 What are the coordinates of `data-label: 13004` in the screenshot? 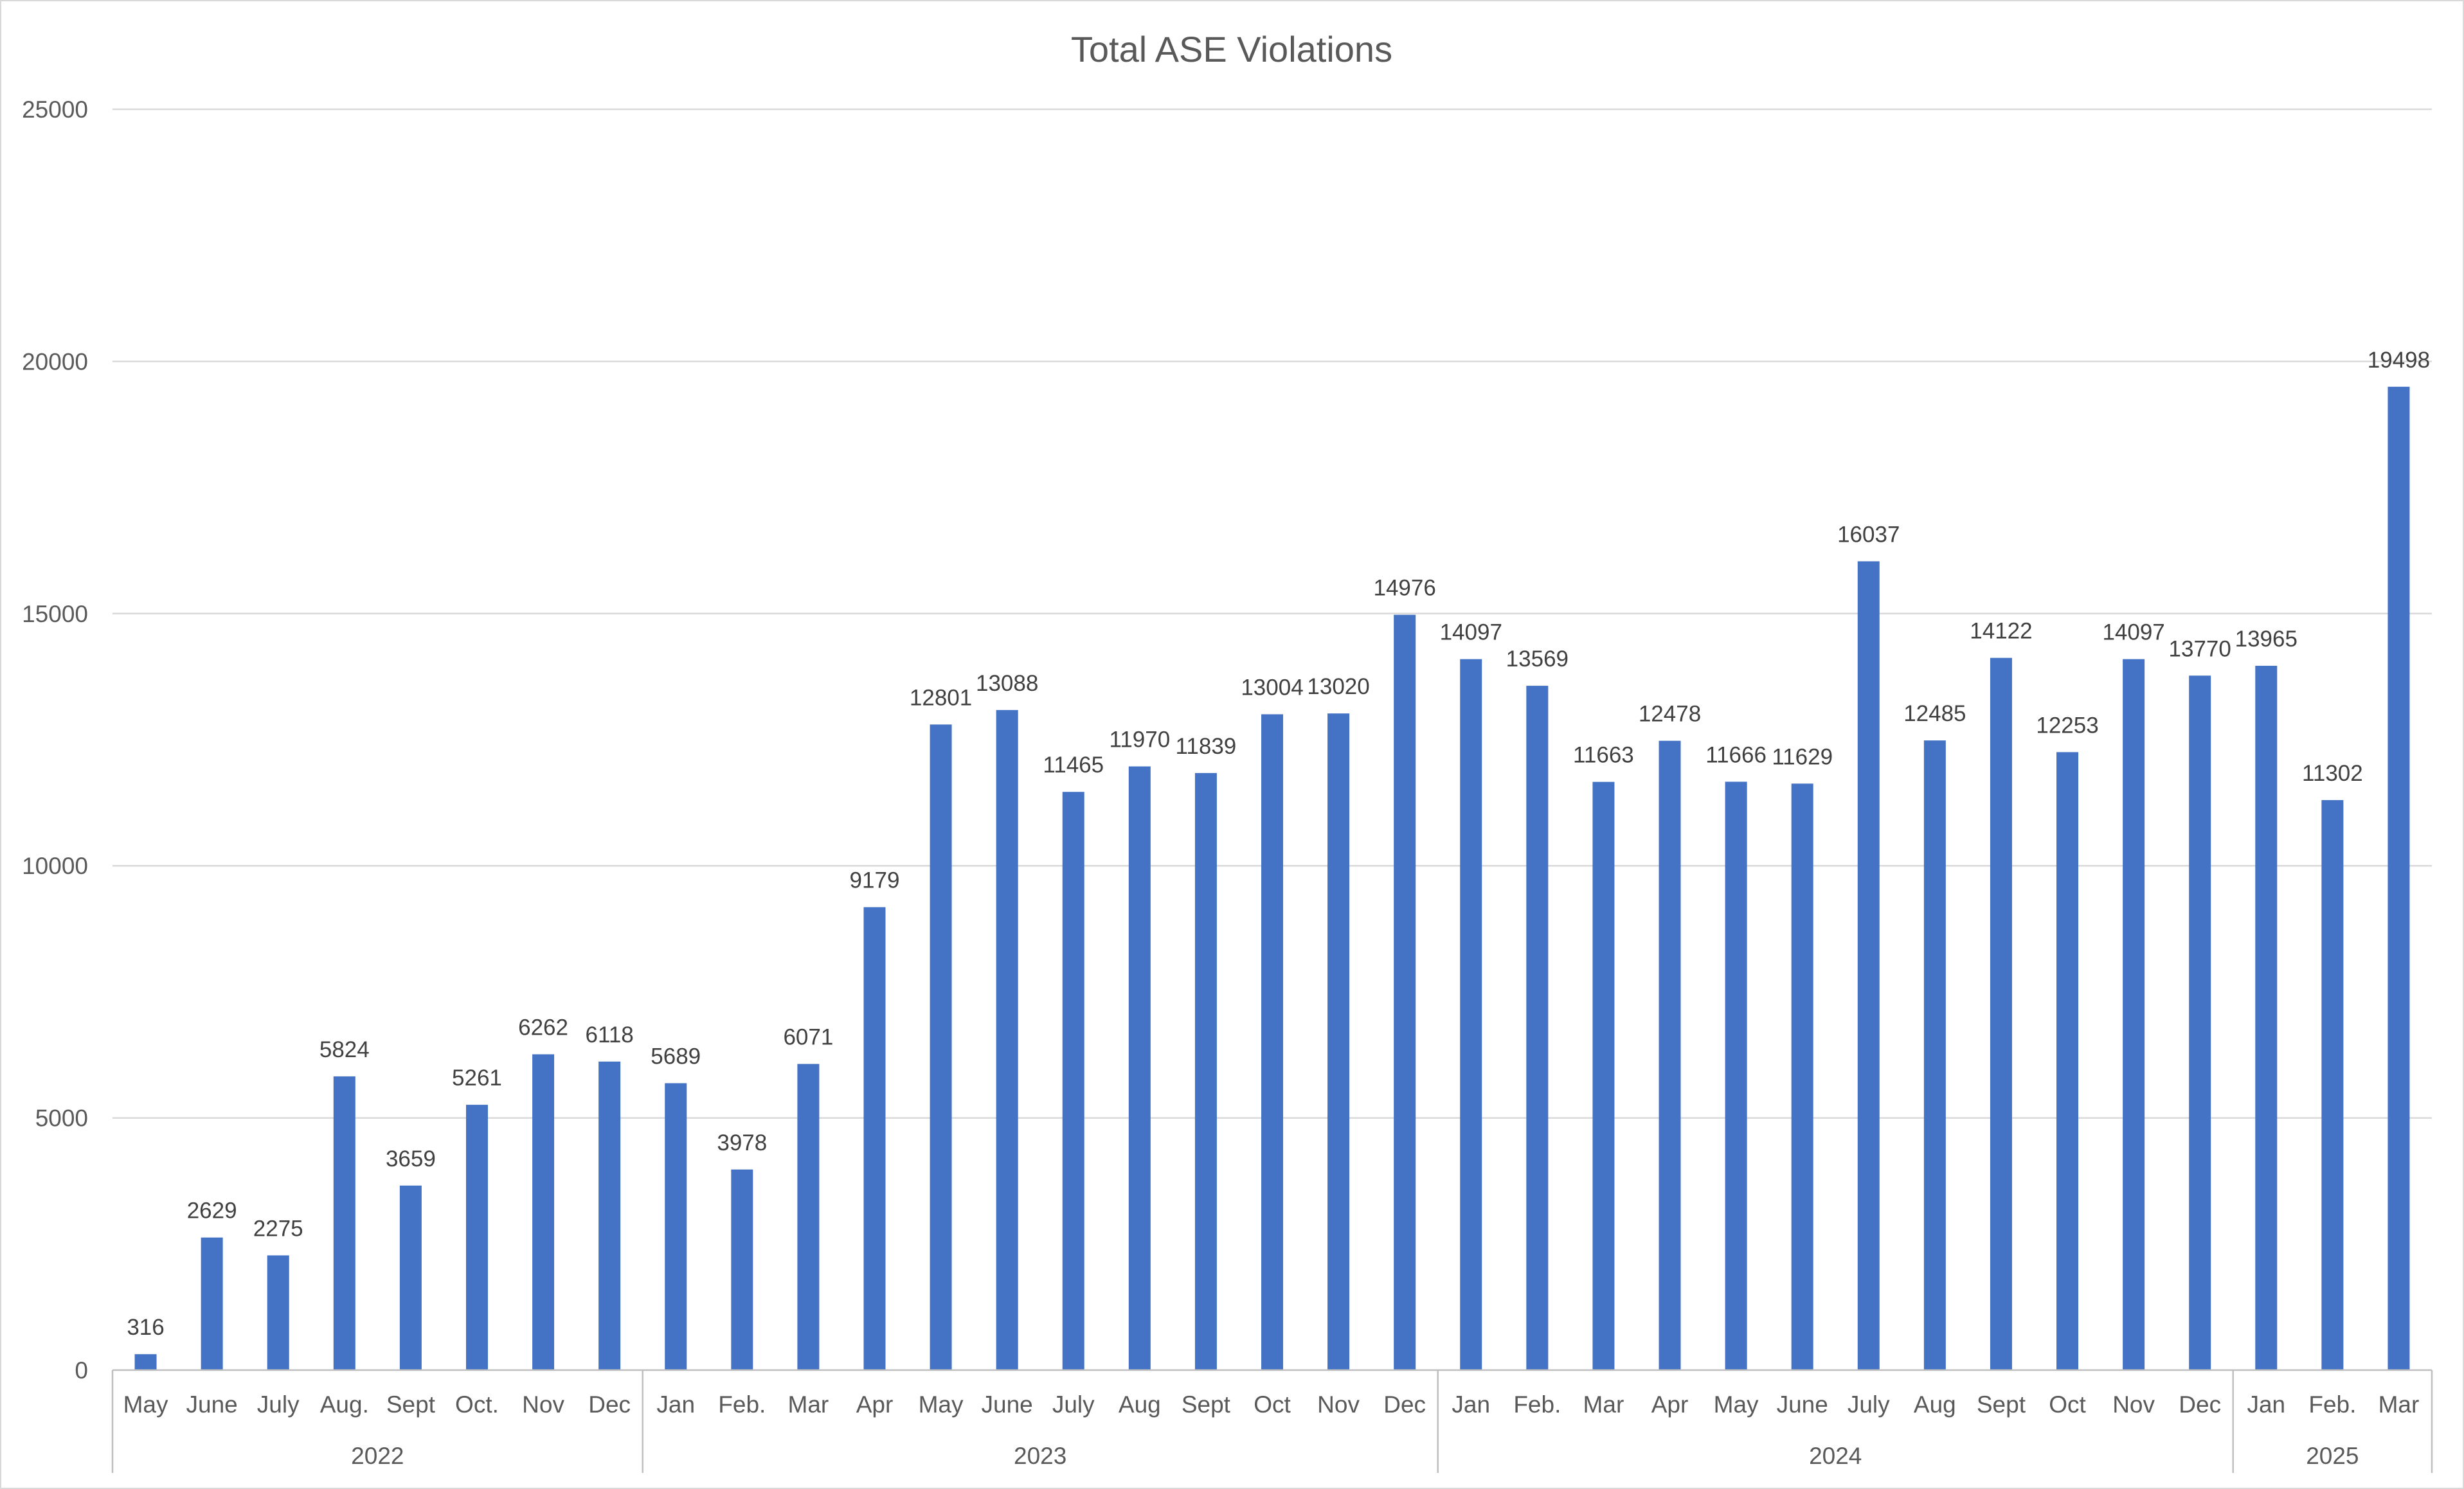 It's located at (1272, 687).